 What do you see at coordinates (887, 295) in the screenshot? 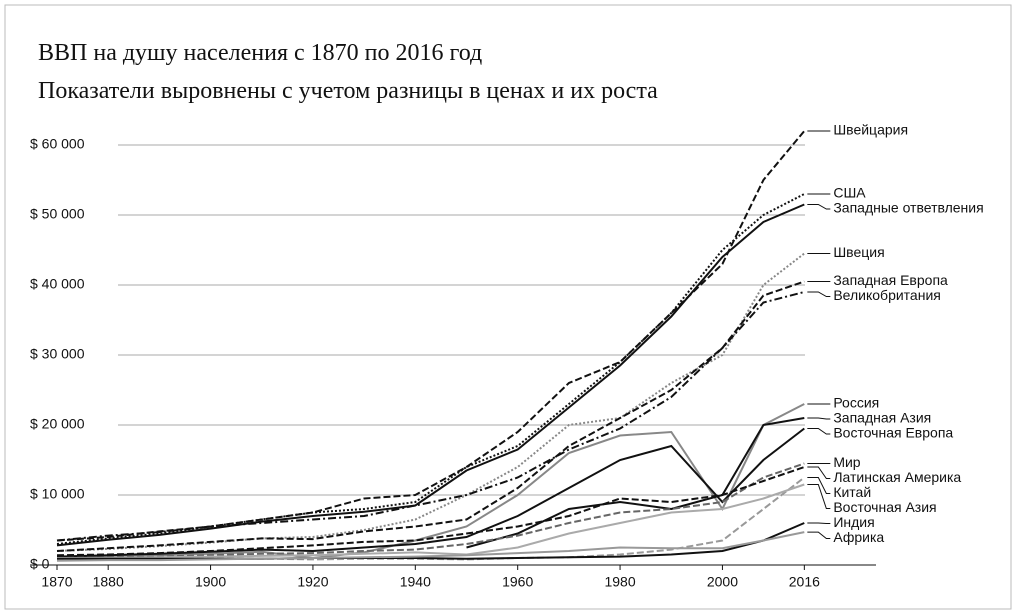
I see `legend-label: Великобритания` at bounding box center [887, 295].